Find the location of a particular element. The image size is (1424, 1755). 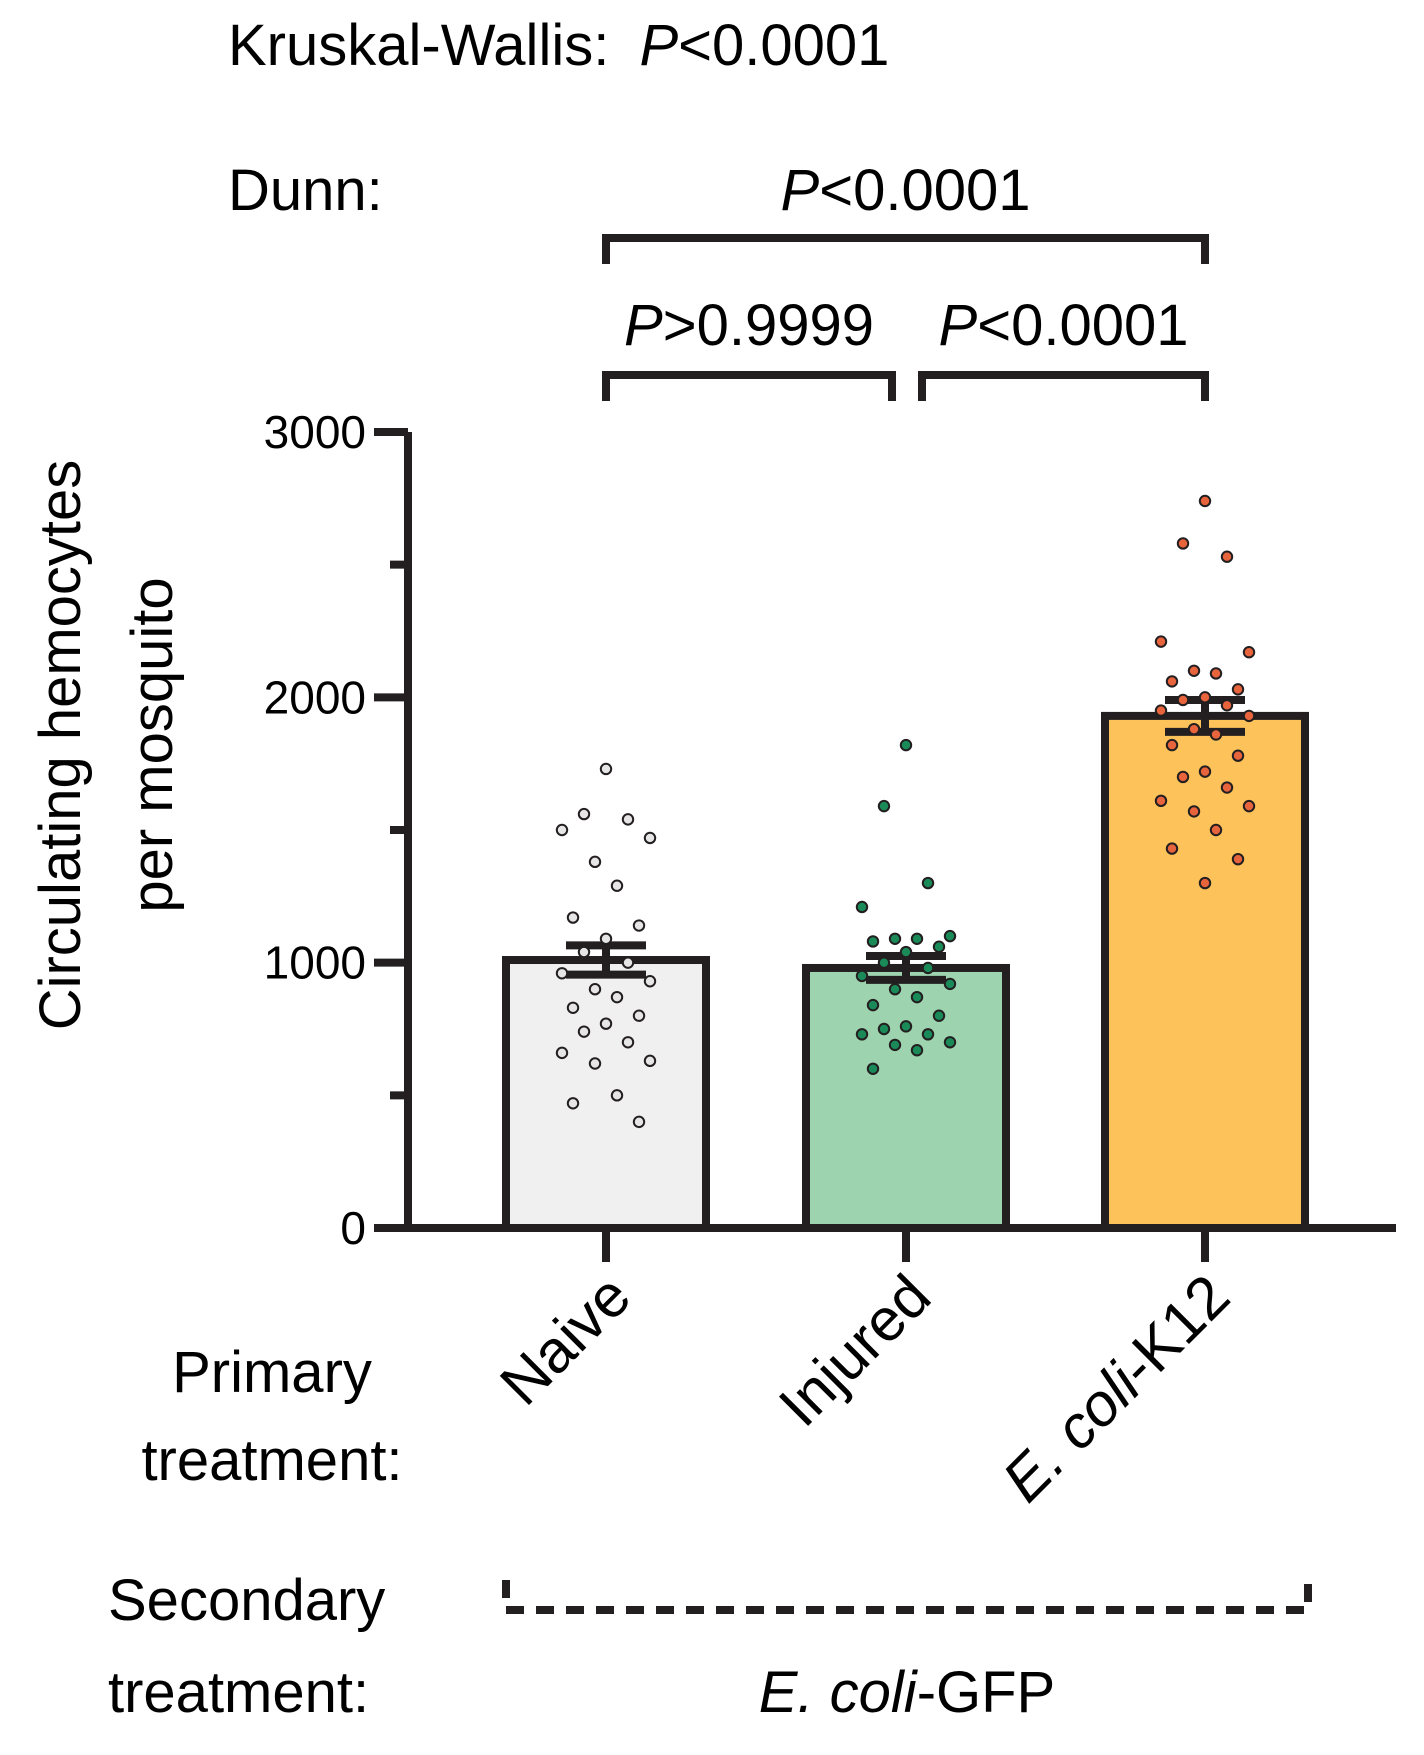

kruskal-p-letter: P is located at coordinates (658, 45).